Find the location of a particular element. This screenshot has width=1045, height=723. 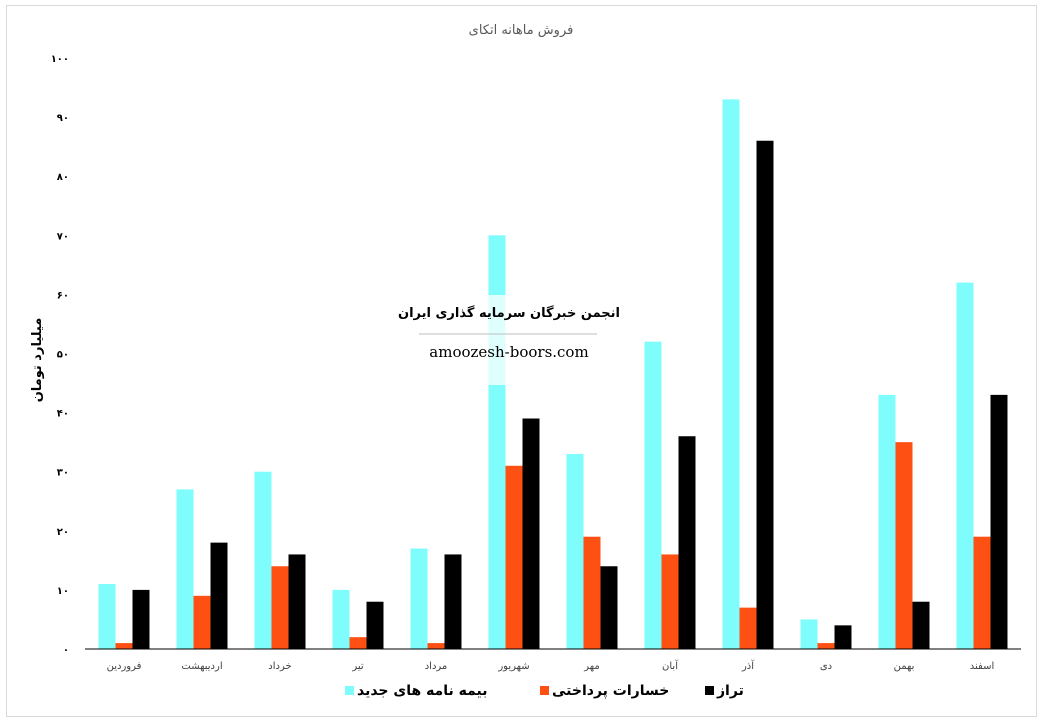

x-category-label: آبان is located at coordinates (670, 665).